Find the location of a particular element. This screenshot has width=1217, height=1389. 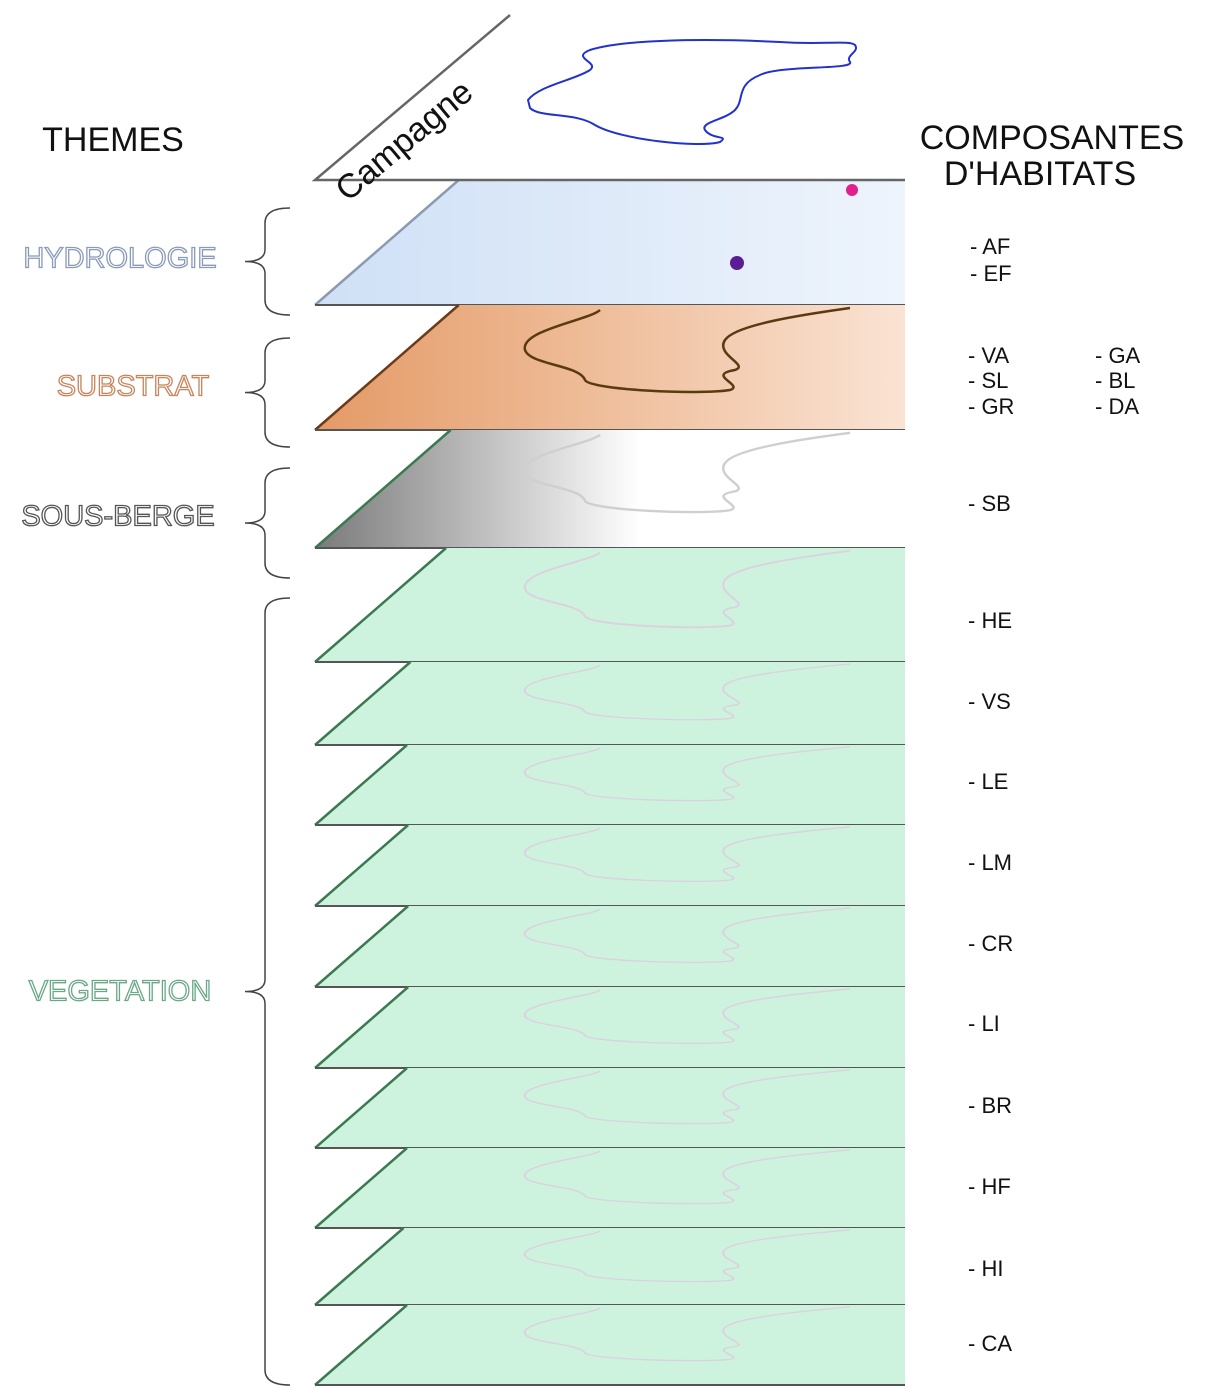

component-label: - HE is located at coordinates (990, 620).